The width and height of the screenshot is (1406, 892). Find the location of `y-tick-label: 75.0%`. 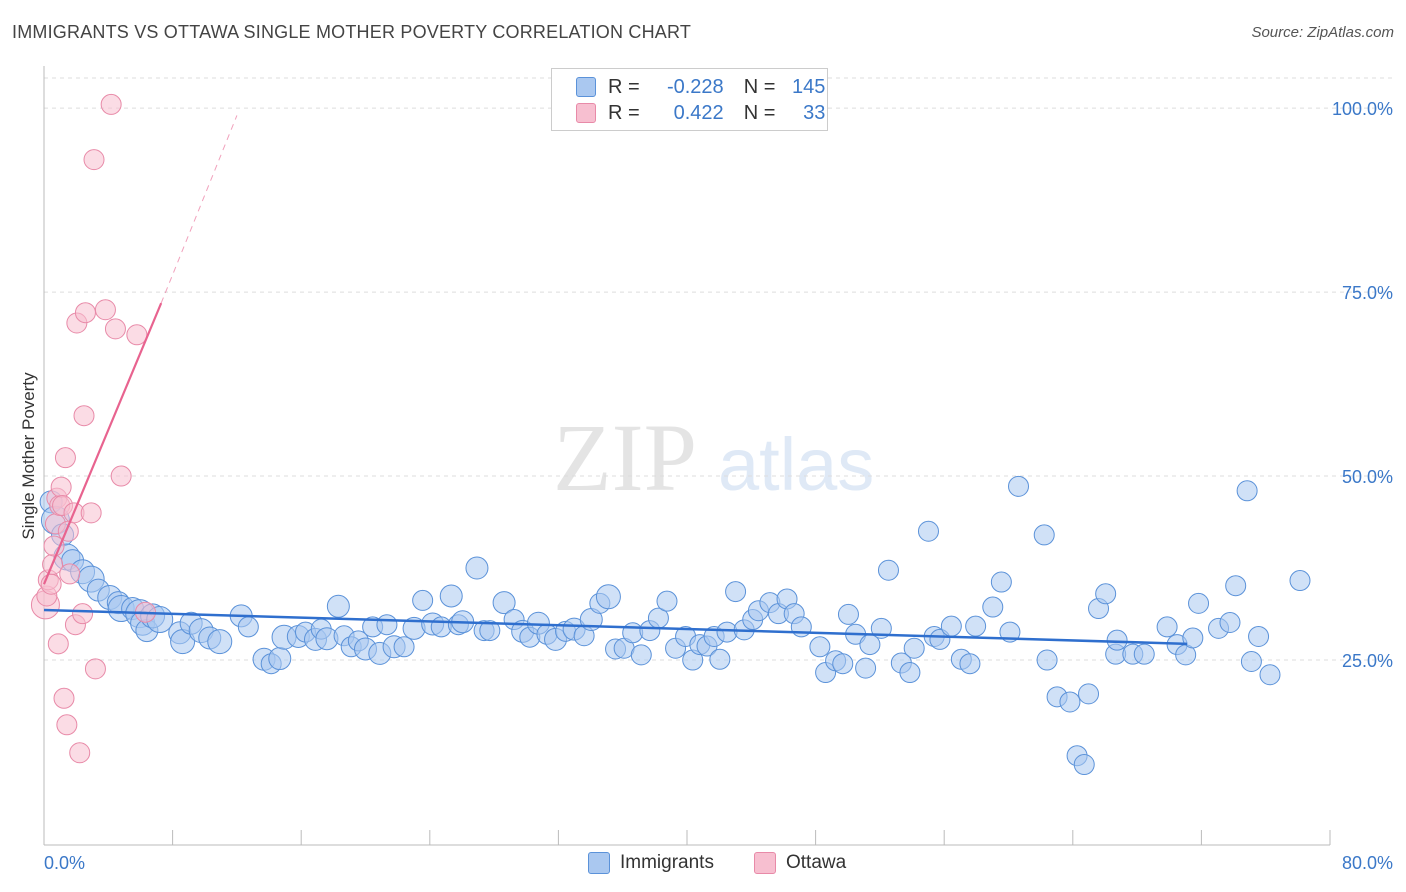

y-tick-label: 75.0% is located at coordinates (1367, 293).